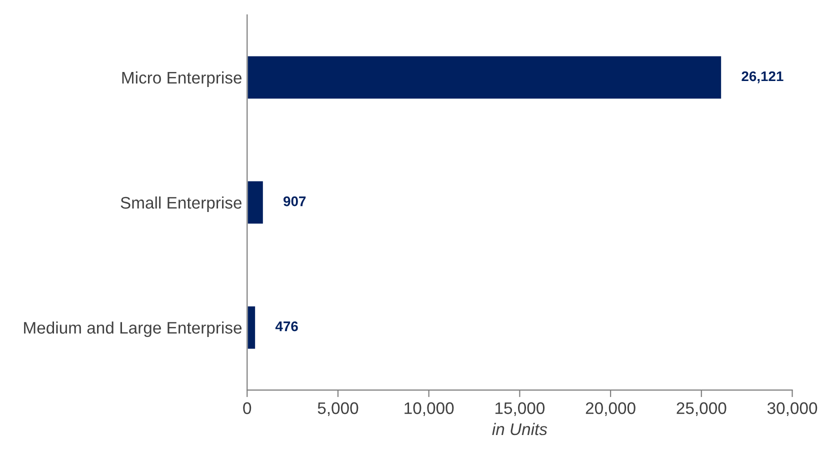  What do you see at coordinates (247, 408) in the screenshot?
I see `x-tick-label: 0` at bounding box center [247, 408].